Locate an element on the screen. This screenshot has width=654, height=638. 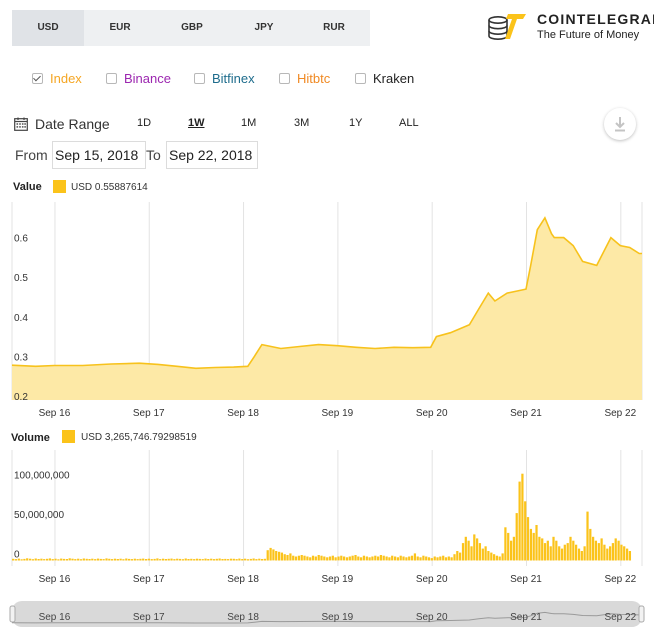
y-tick-label: 0.2 is located at coordinates (21, 397).